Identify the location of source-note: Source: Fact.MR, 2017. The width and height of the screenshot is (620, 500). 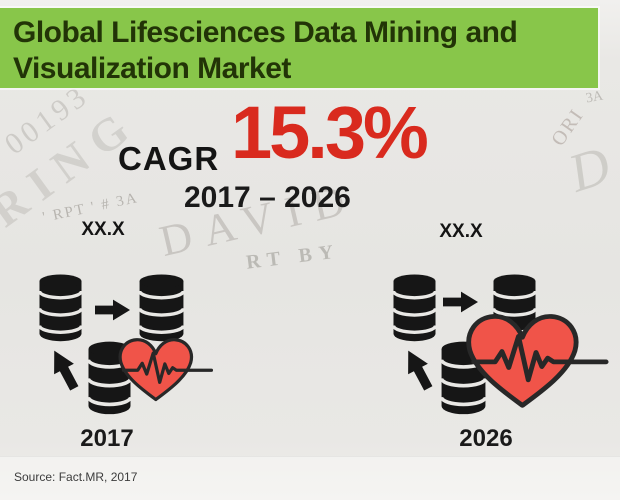
(76, 477).